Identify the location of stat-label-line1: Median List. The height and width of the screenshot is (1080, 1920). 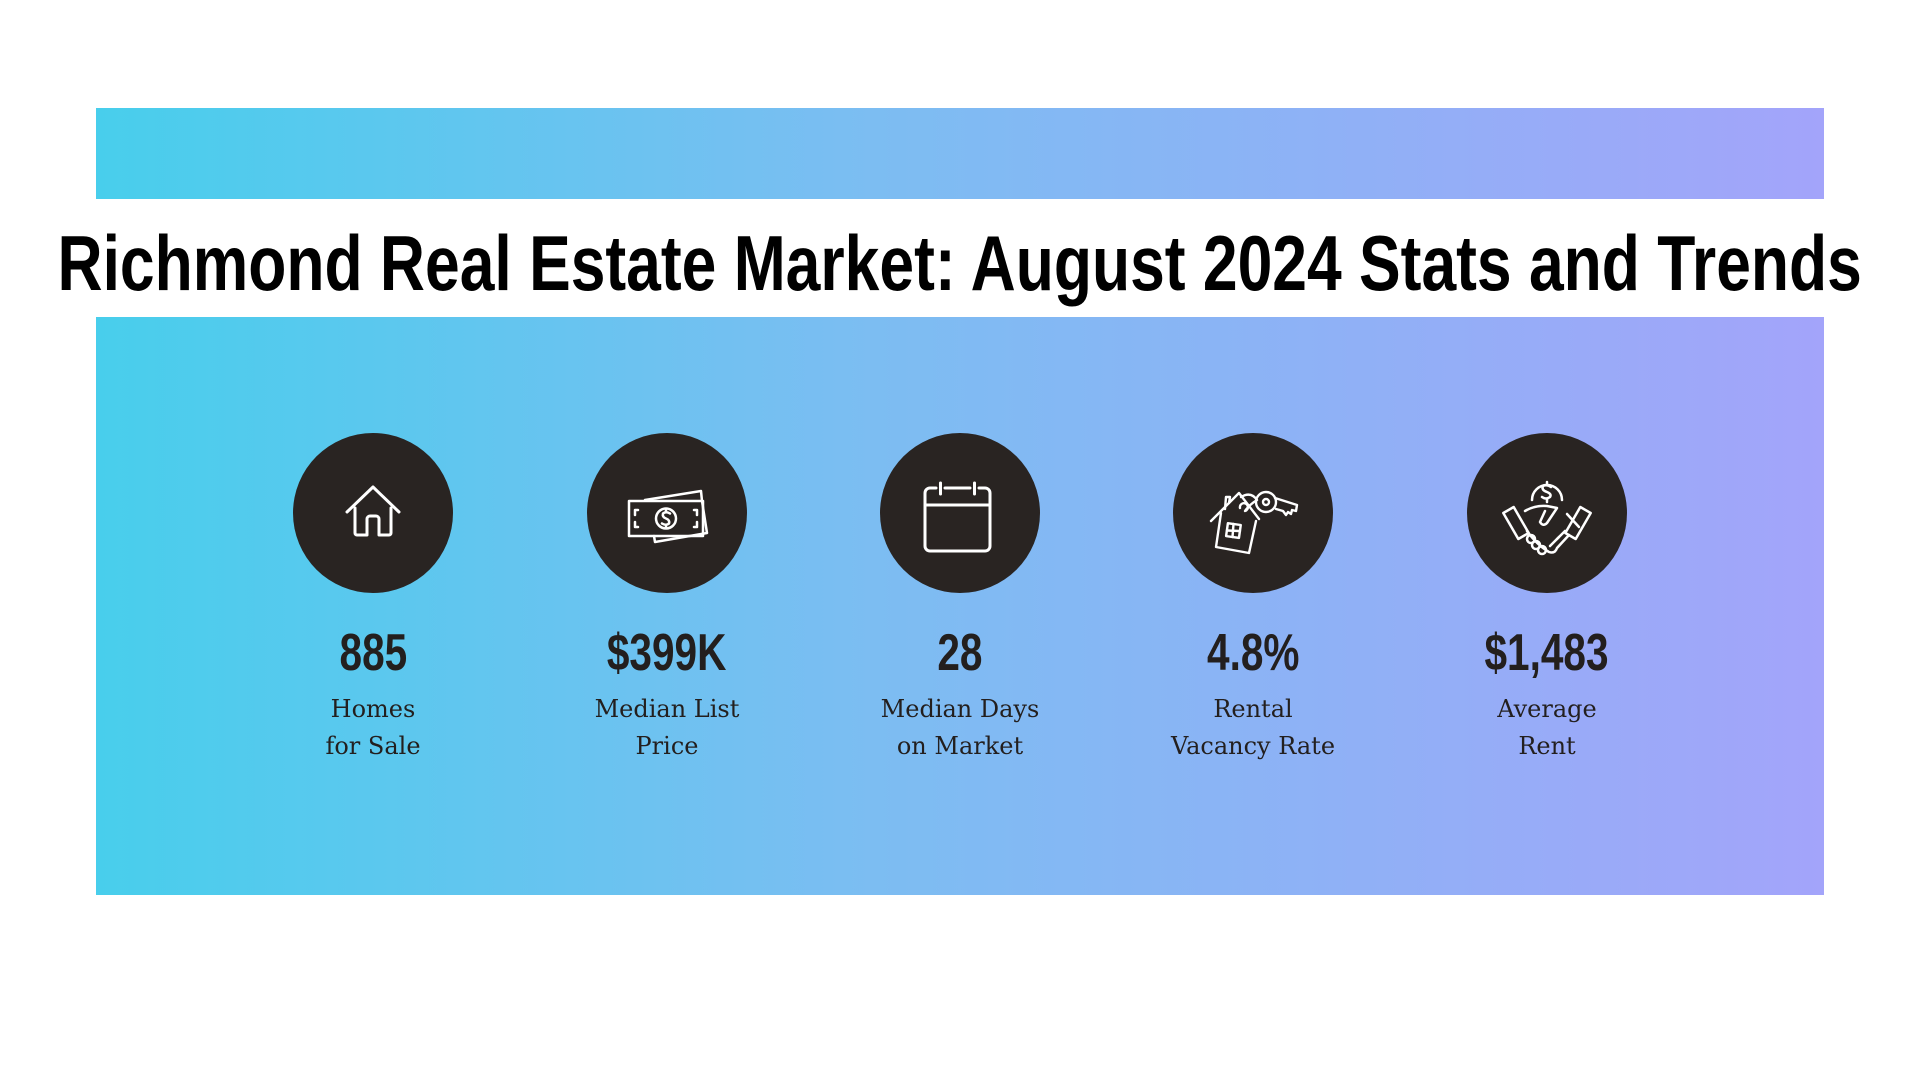
(667, 709).